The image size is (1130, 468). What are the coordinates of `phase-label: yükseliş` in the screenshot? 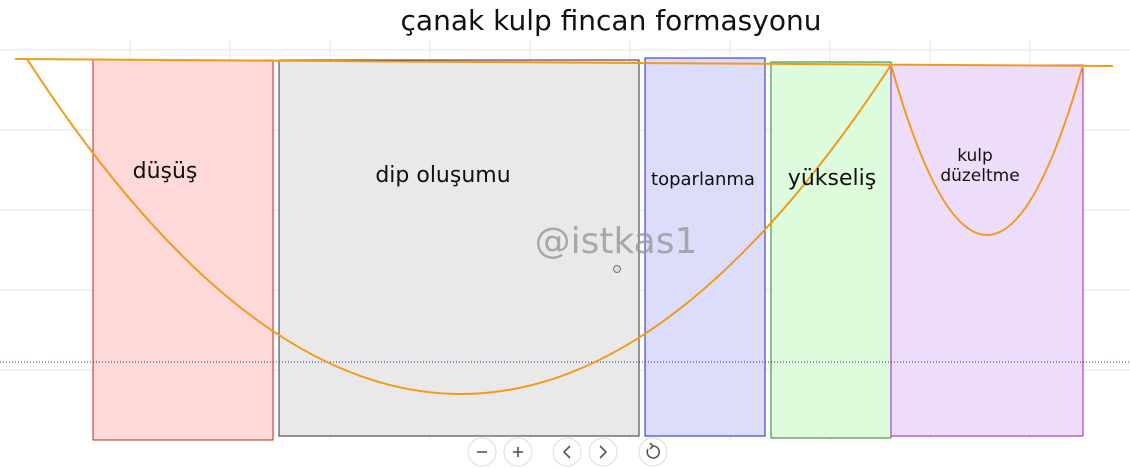 It's located at (832, 178).